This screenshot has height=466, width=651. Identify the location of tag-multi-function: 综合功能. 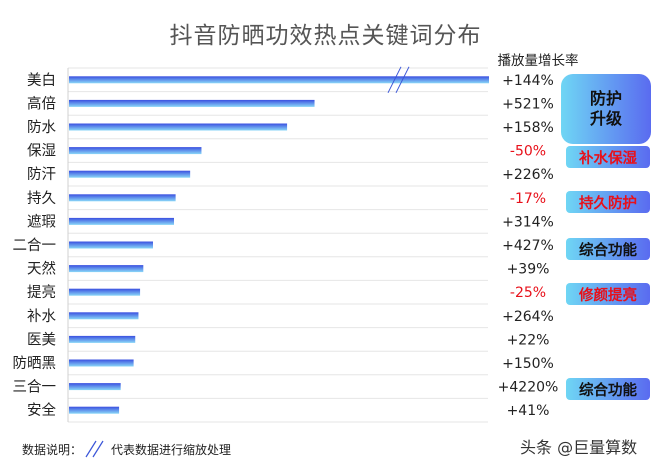
(608, 249).